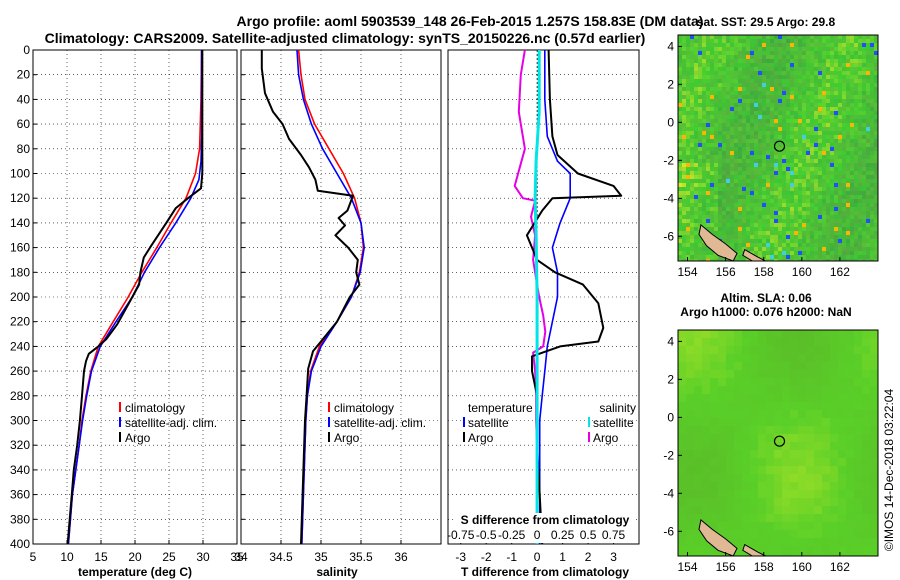 The image size is (900, 580). I want to click on legend-title-salinity: salinity, so click(617, 408).